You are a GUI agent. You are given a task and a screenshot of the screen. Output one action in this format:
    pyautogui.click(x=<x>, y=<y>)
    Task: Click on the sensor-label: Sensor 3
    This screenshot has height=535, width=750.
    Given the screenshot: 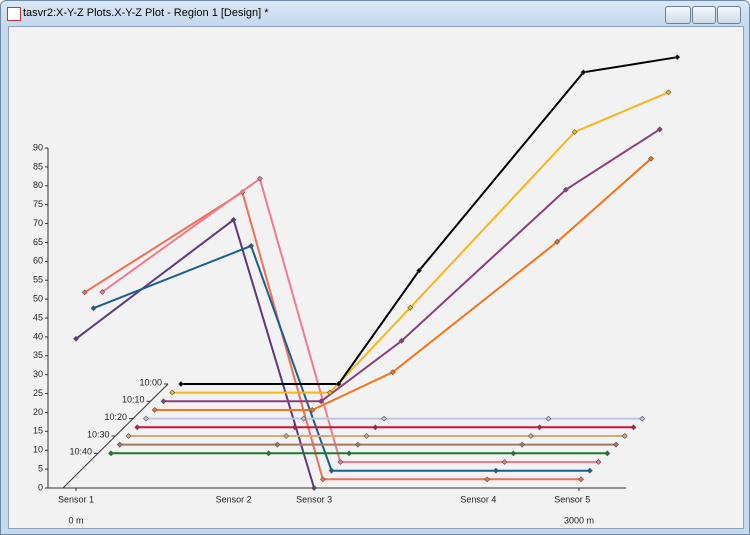 What is the action you would take?
    pyautogui.click(x=314, y=499)
    